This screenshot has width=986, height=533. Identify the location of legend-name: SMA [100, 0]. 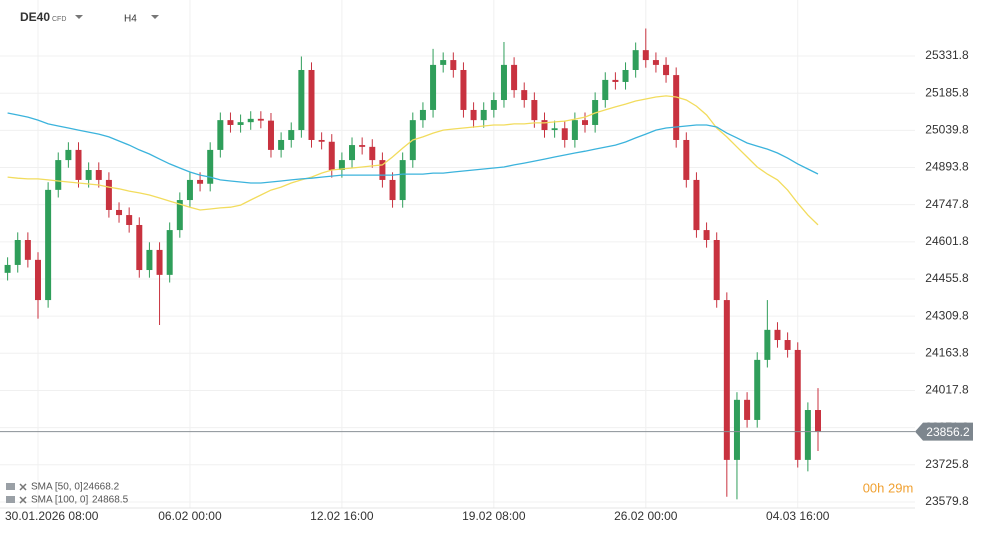
(59, 500).